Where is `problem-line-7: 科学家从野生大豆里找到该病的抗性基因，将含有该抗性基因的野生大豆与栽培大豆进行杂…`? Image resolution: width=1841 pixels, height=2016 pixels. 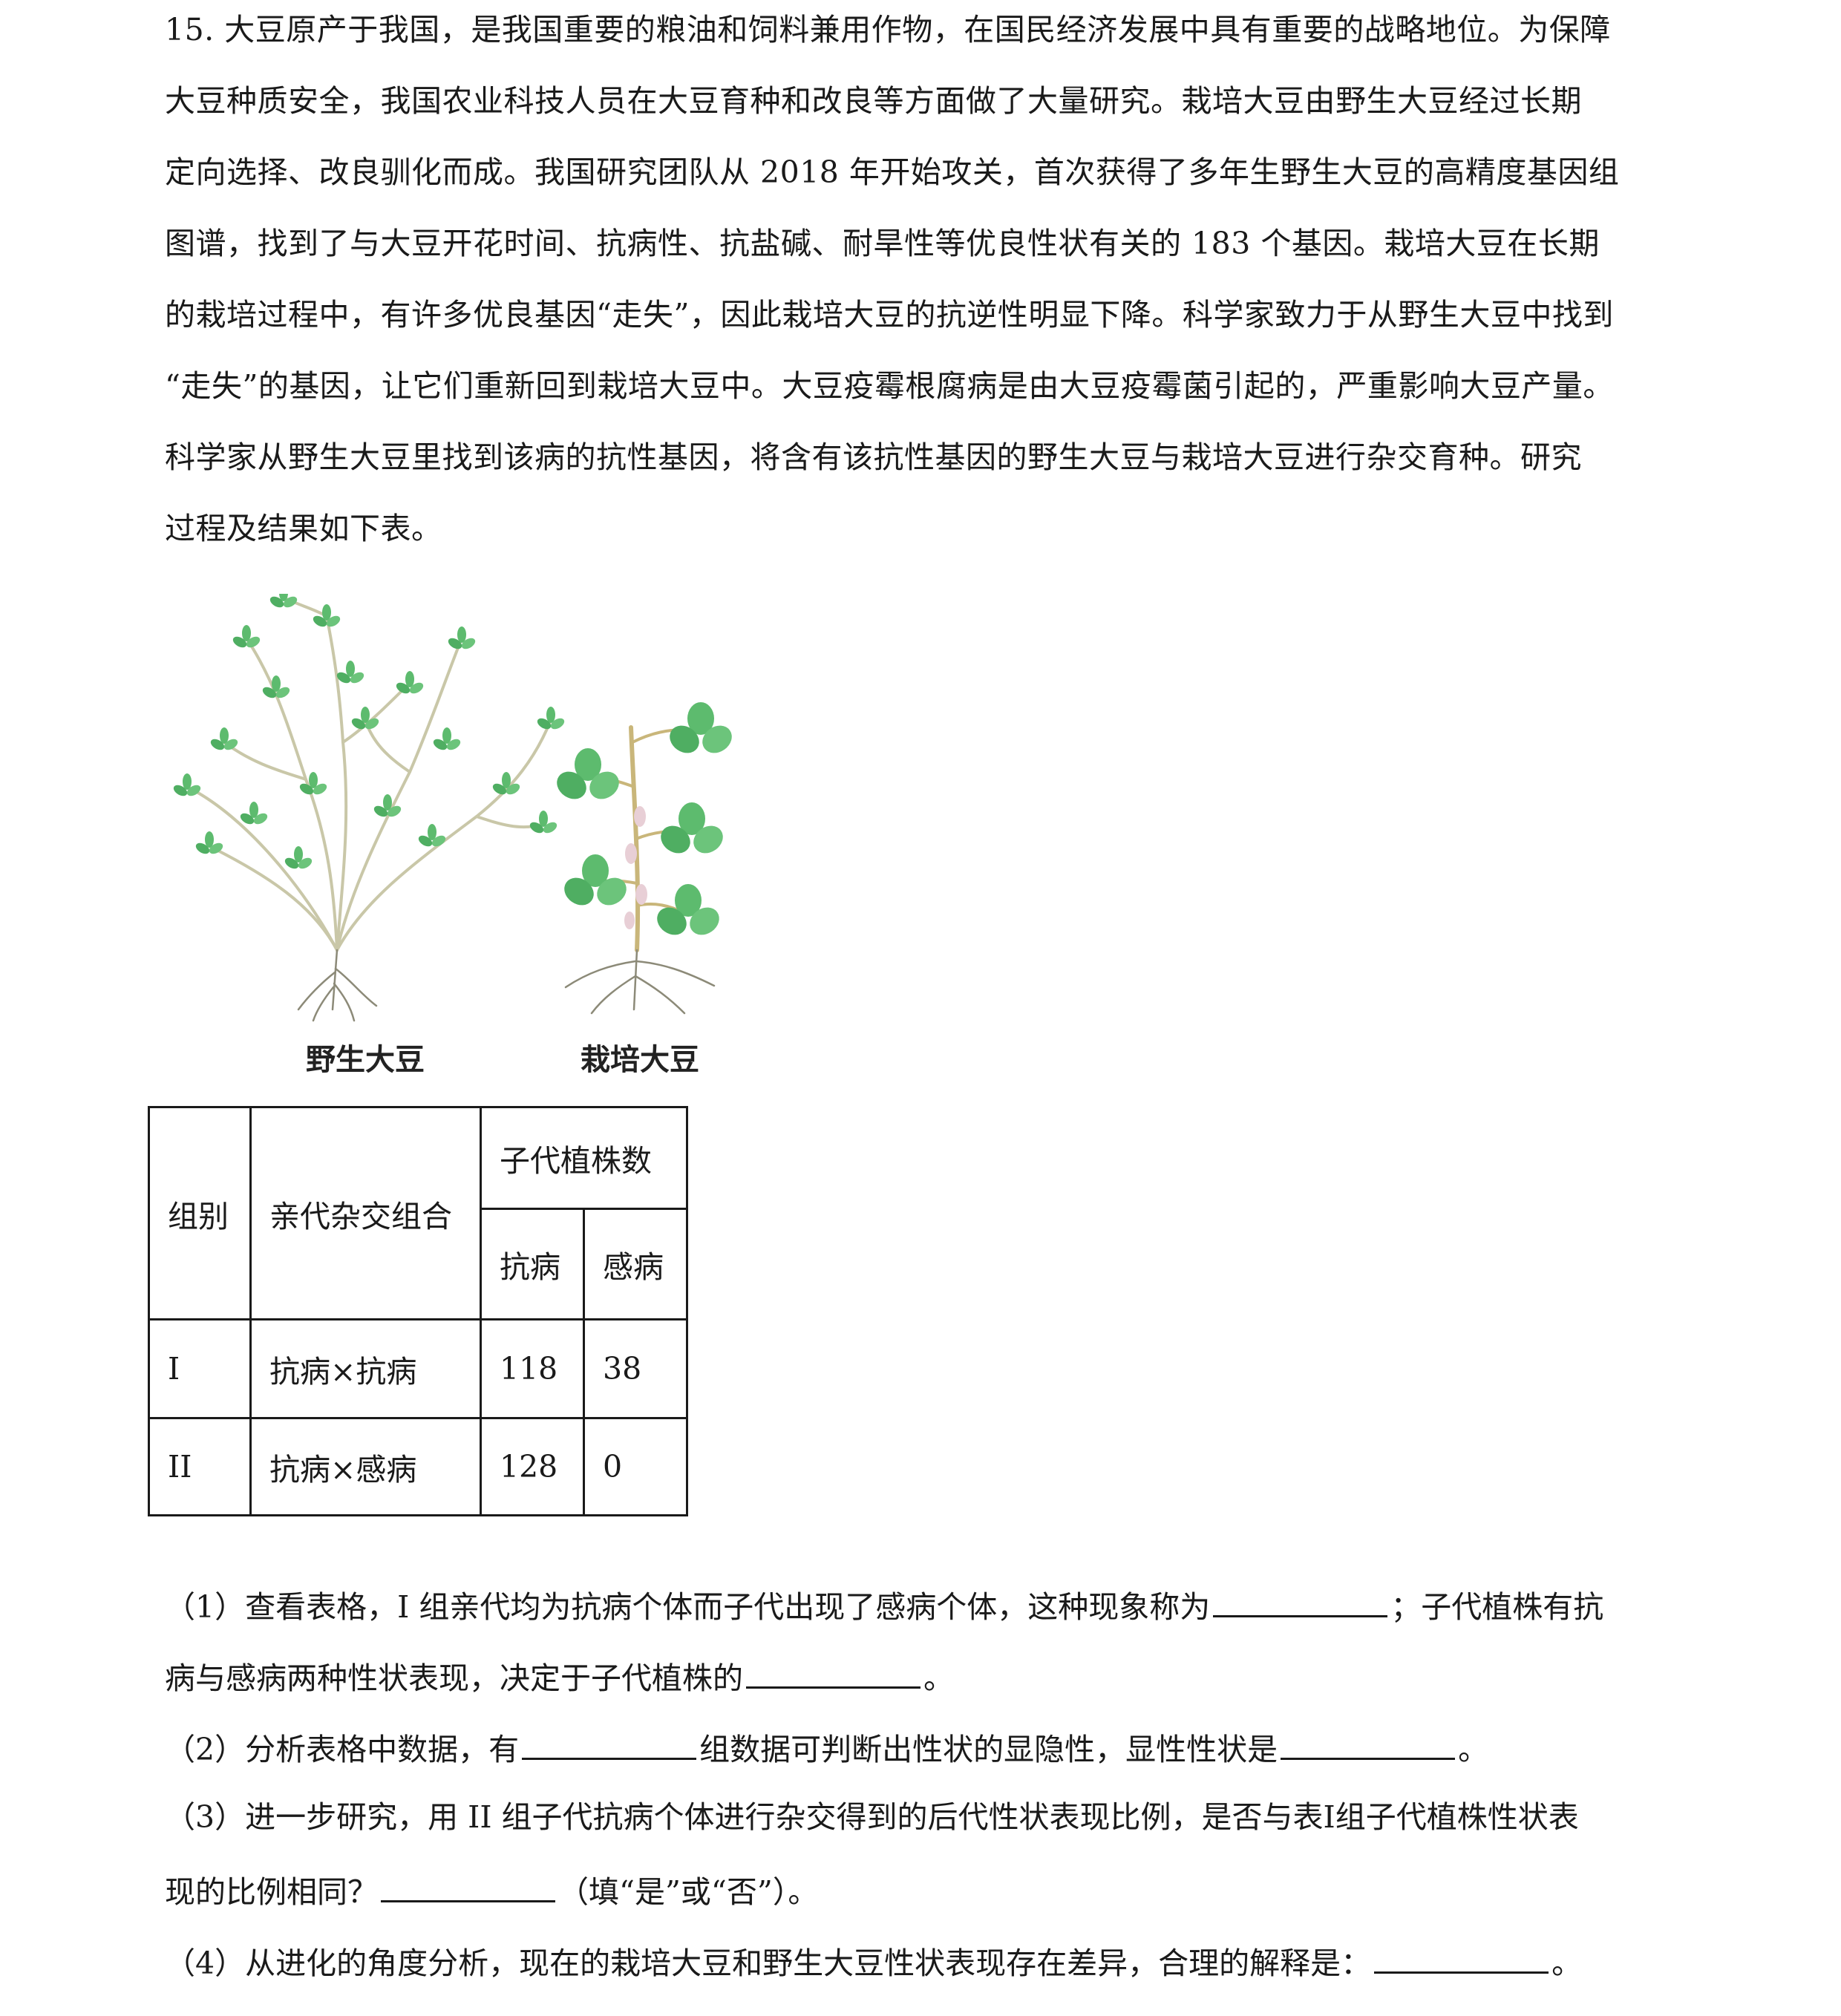
problem-line-7: 科学家从野生大豆里找到该病的抗性基因，将含有该抗性基因的野生大豆与栽培大豆进行杂… is located at coordinates (873, 457).